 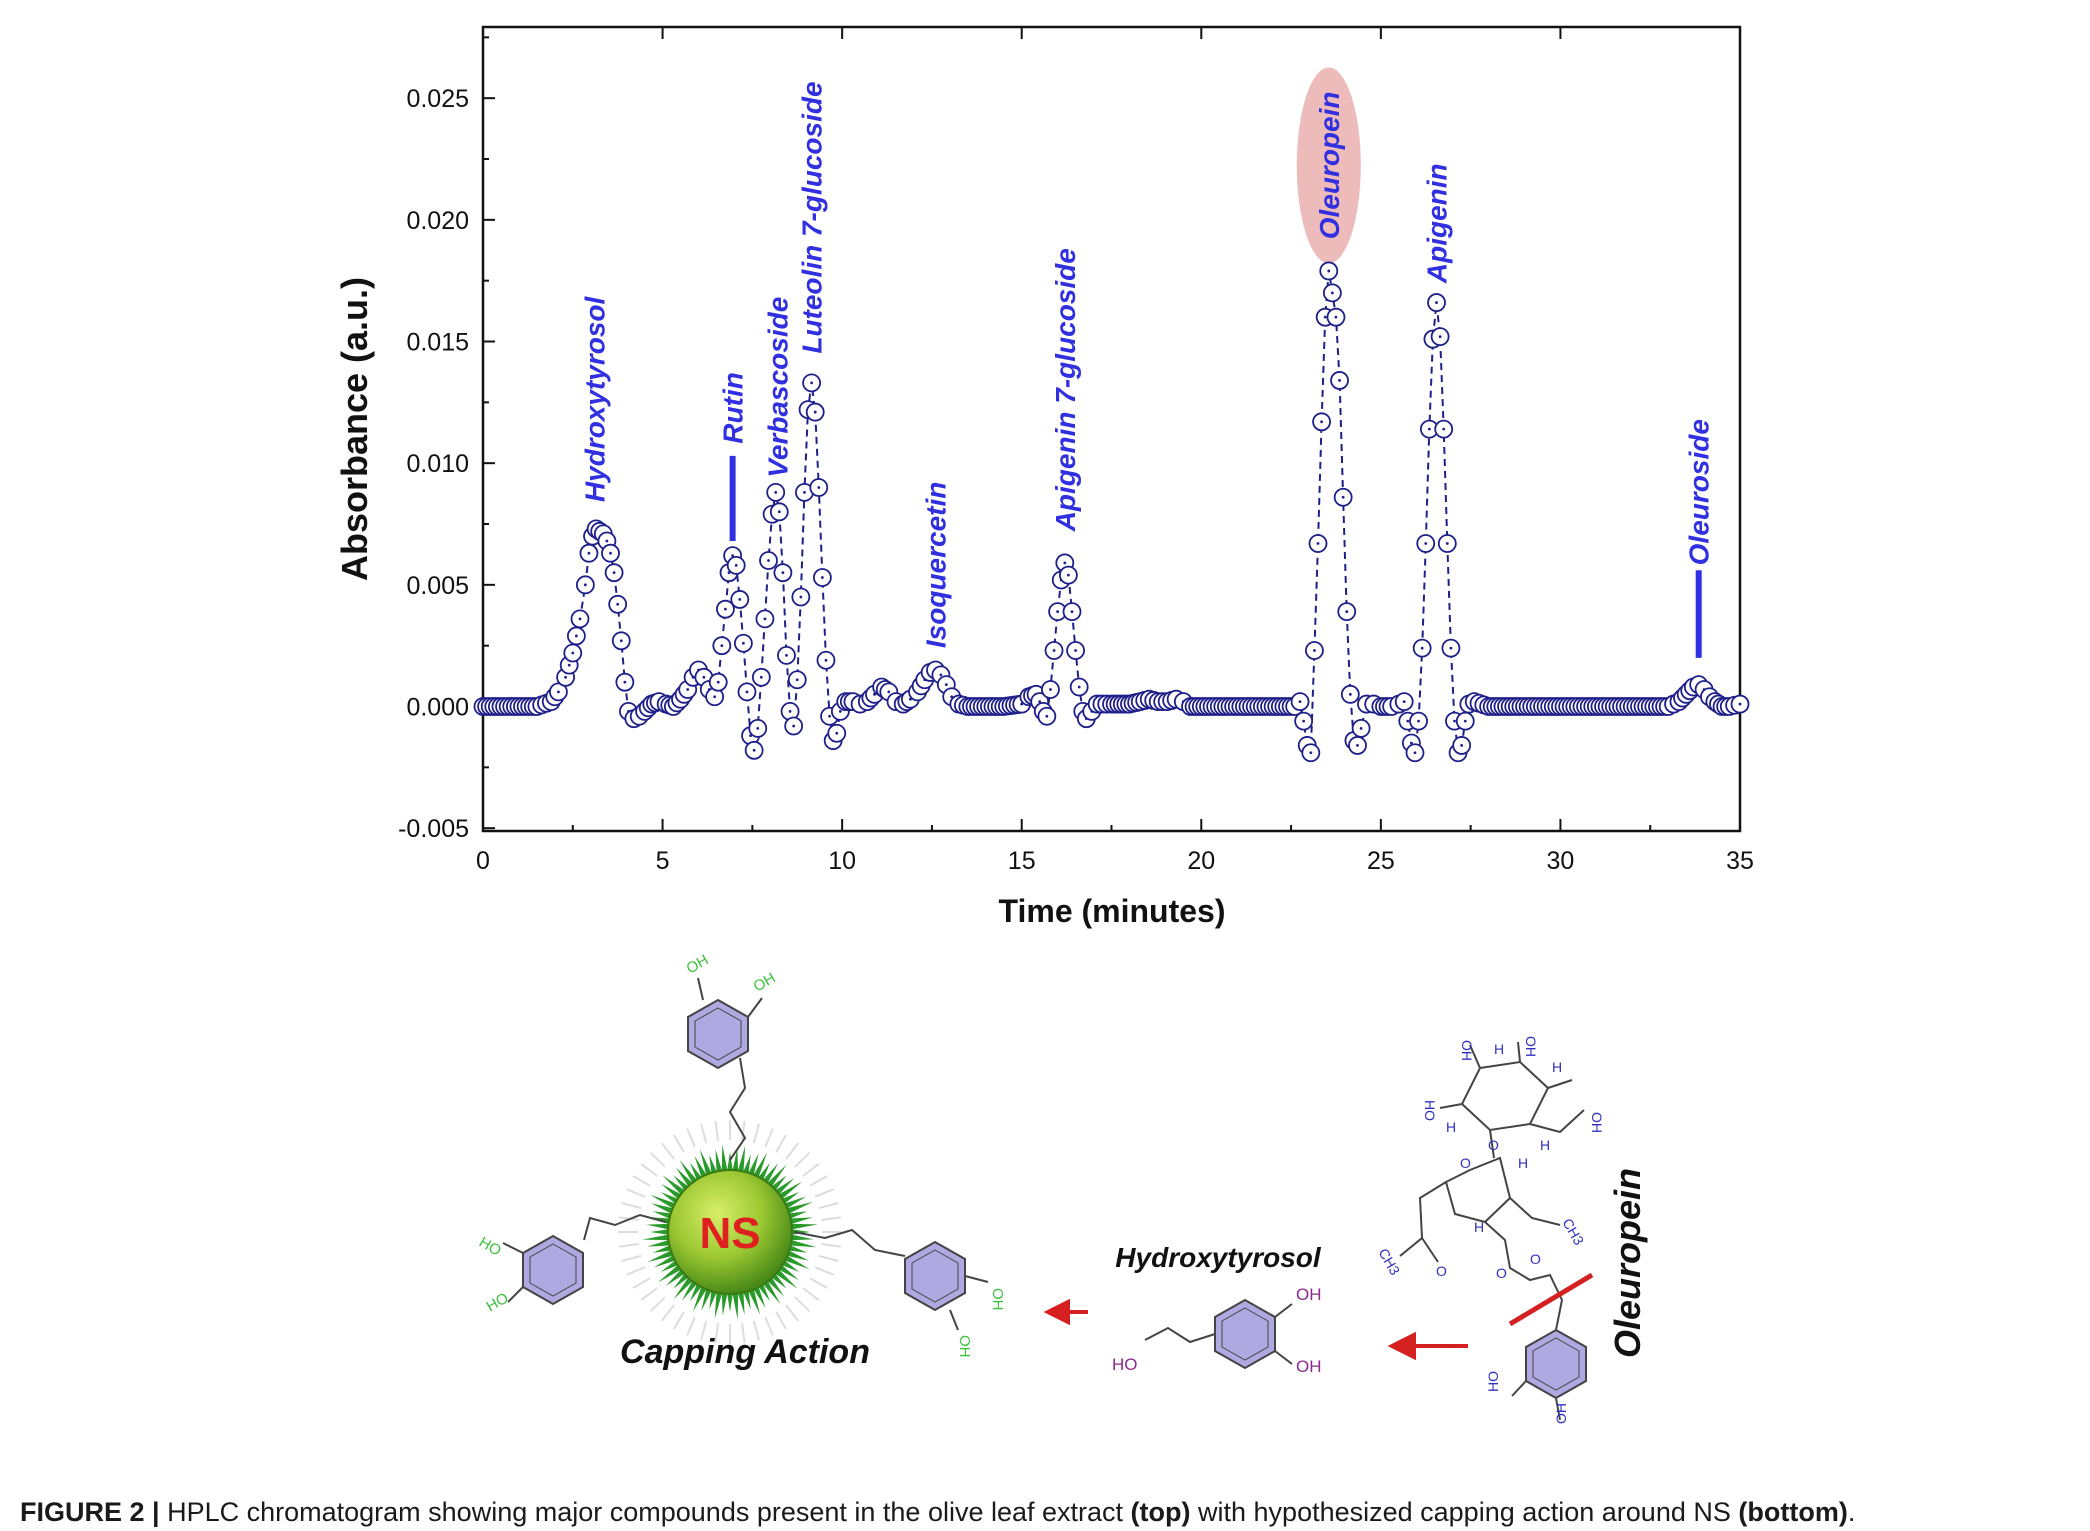 I want to click on oleuropein-oh-4: OH, so click(x=1561, y=1413).